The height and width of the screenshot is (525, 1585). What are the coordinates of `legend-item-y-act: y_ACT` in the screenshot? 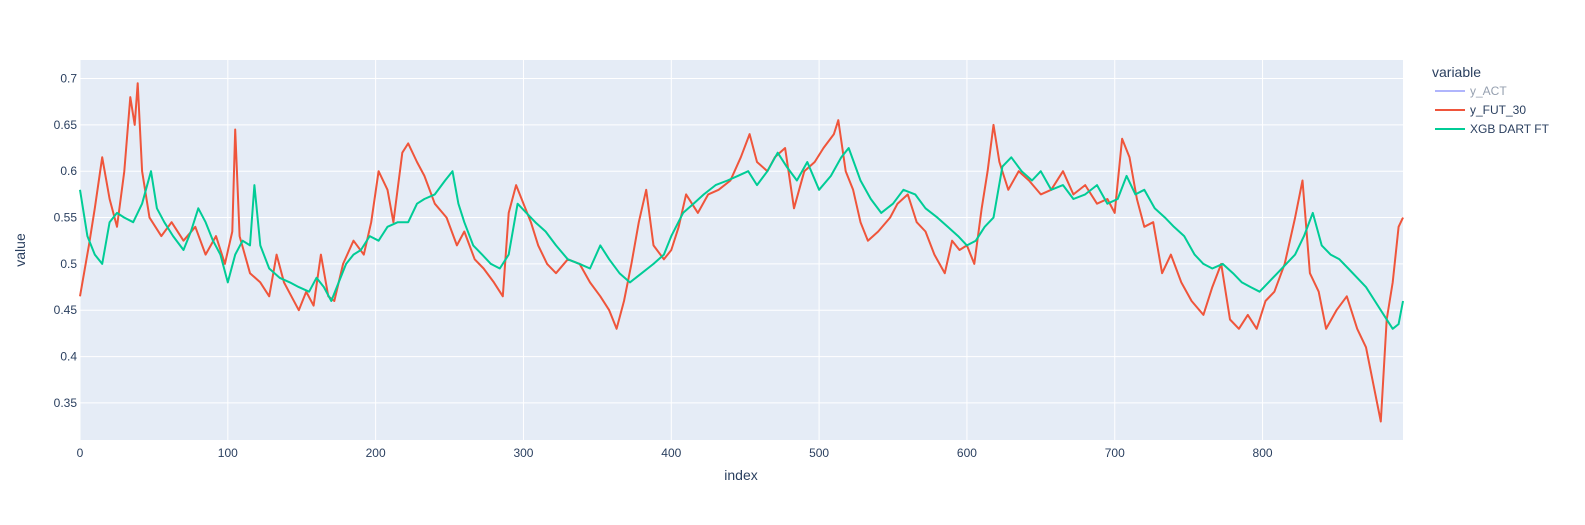 It's located at (1471, 91).